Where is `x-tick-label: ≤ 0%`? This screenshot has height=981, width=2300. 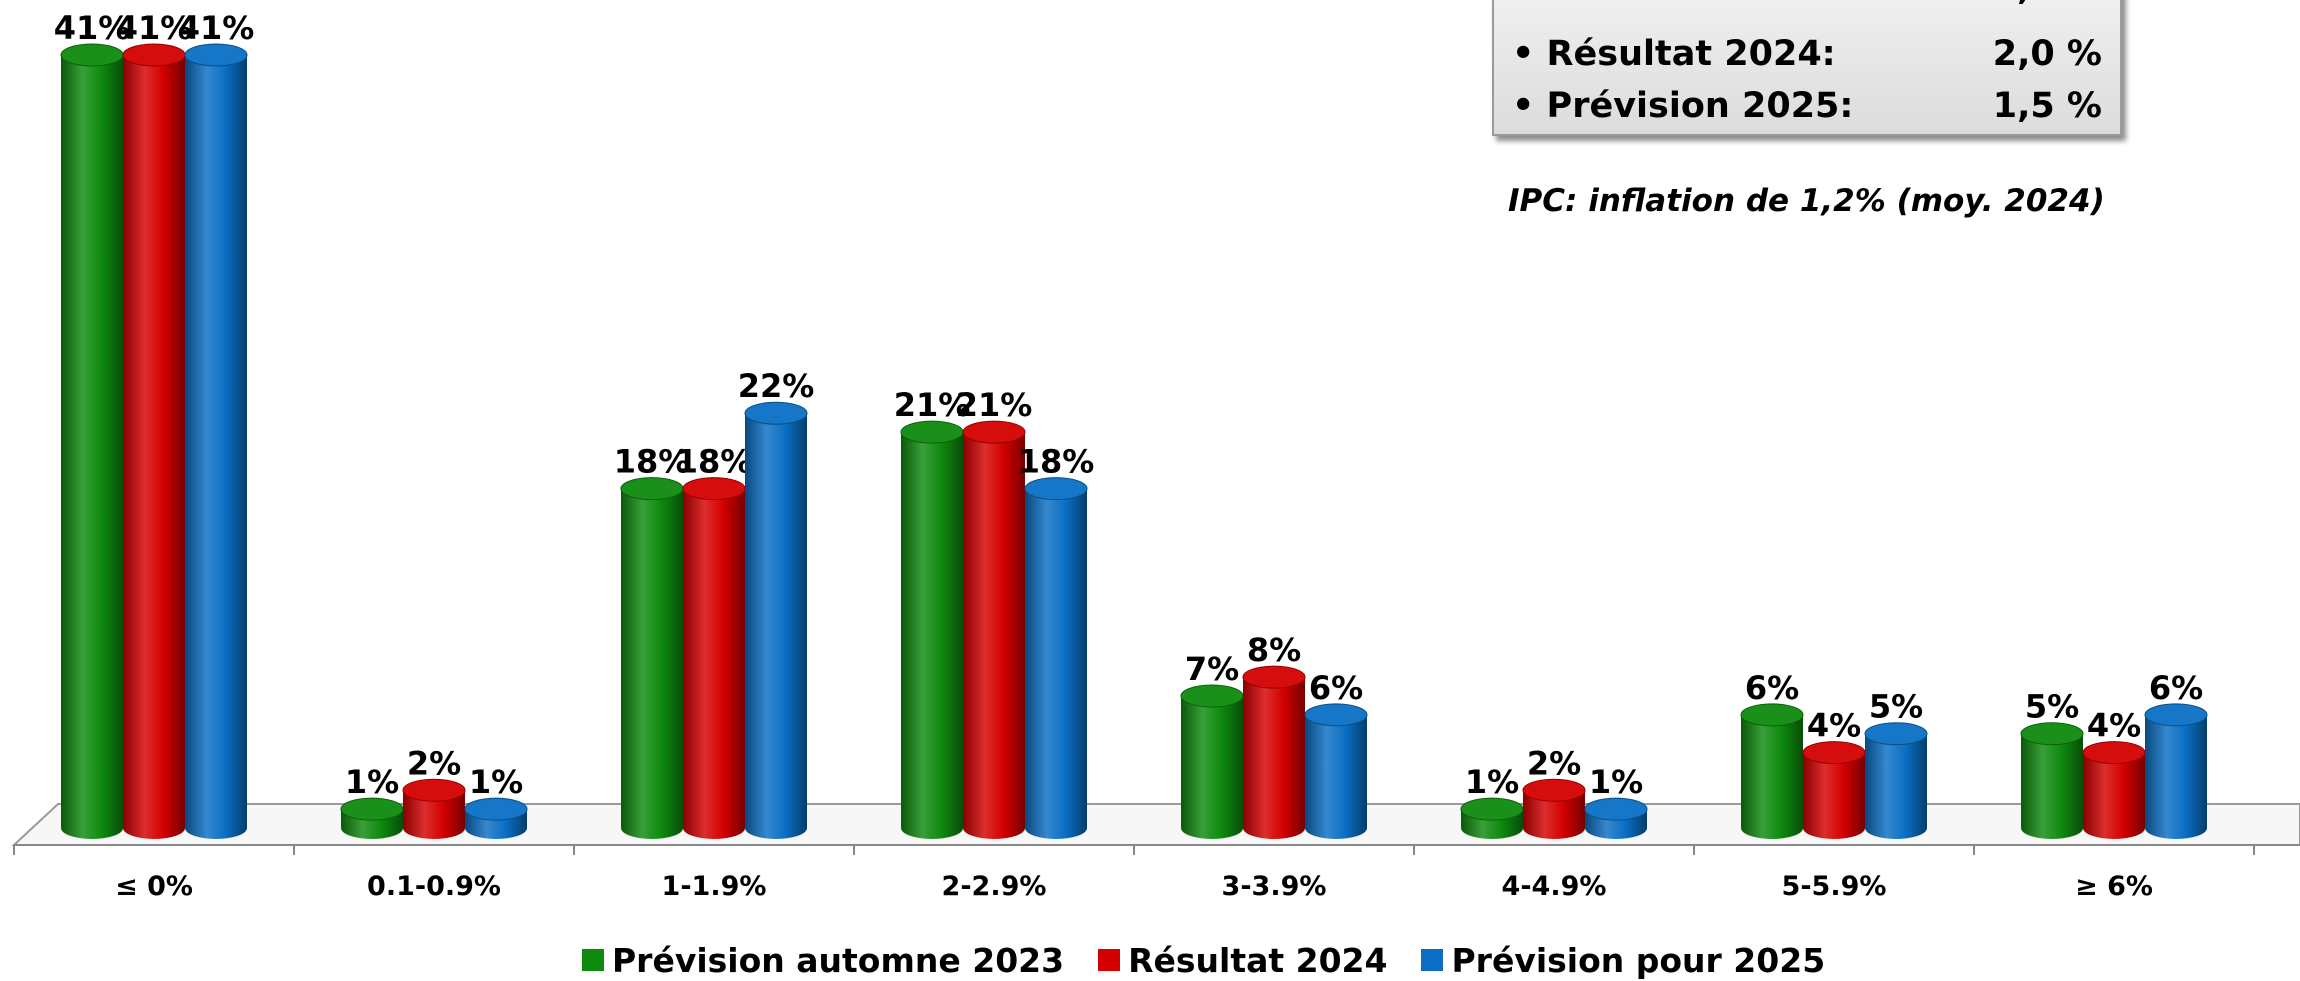
x-tick-label: ≤ 0% is located at coordinates (154, 886).